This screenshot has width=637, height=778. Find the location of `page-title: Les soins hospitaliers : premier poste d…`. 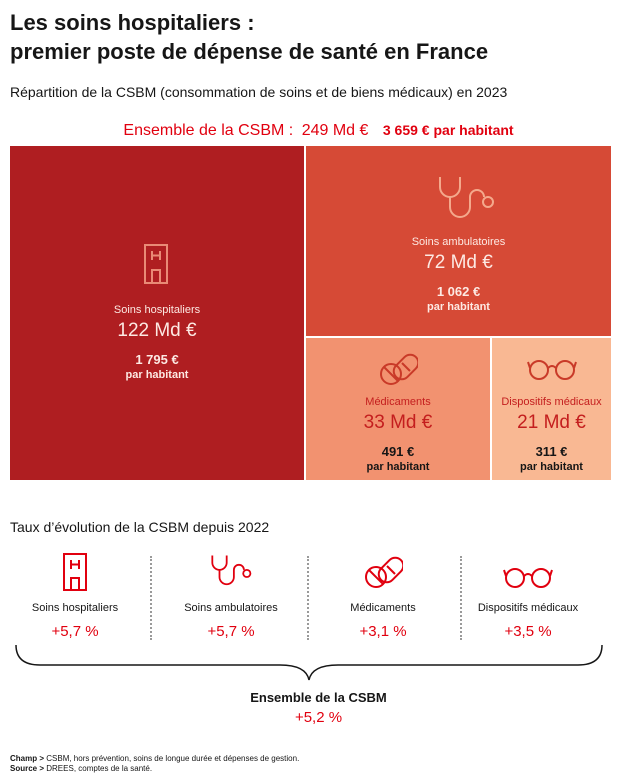

page-title: Les soins hospitaliers : premier poste d… is located at coordinates (320, 37).